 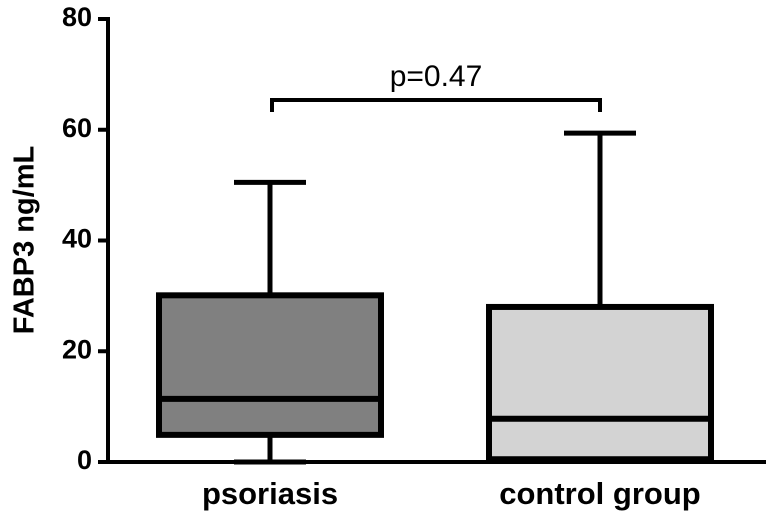 What do you see at coordinates (77, 128) in the screenshot?
I see `y-tick-label: 60` at bounding box center [77, 128].